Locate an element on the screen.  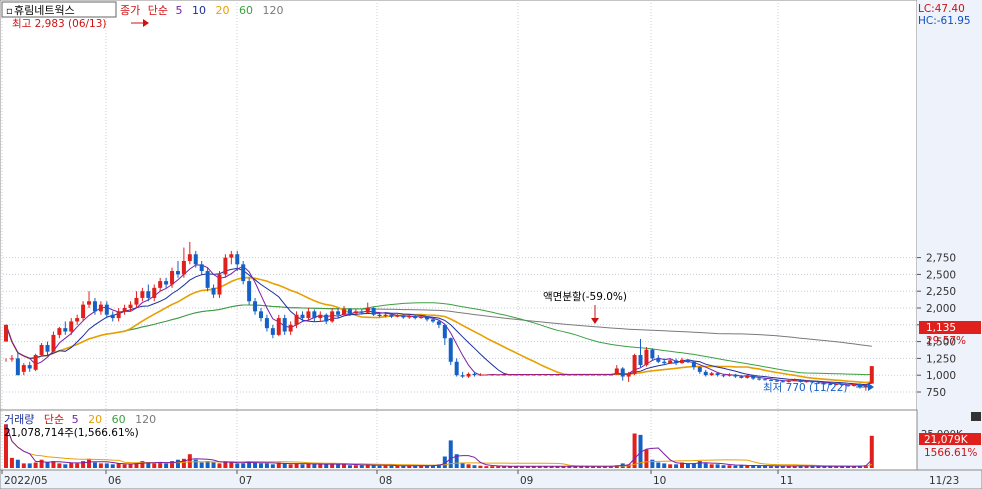
price-axis-panel is located at coordinates (949, 235).